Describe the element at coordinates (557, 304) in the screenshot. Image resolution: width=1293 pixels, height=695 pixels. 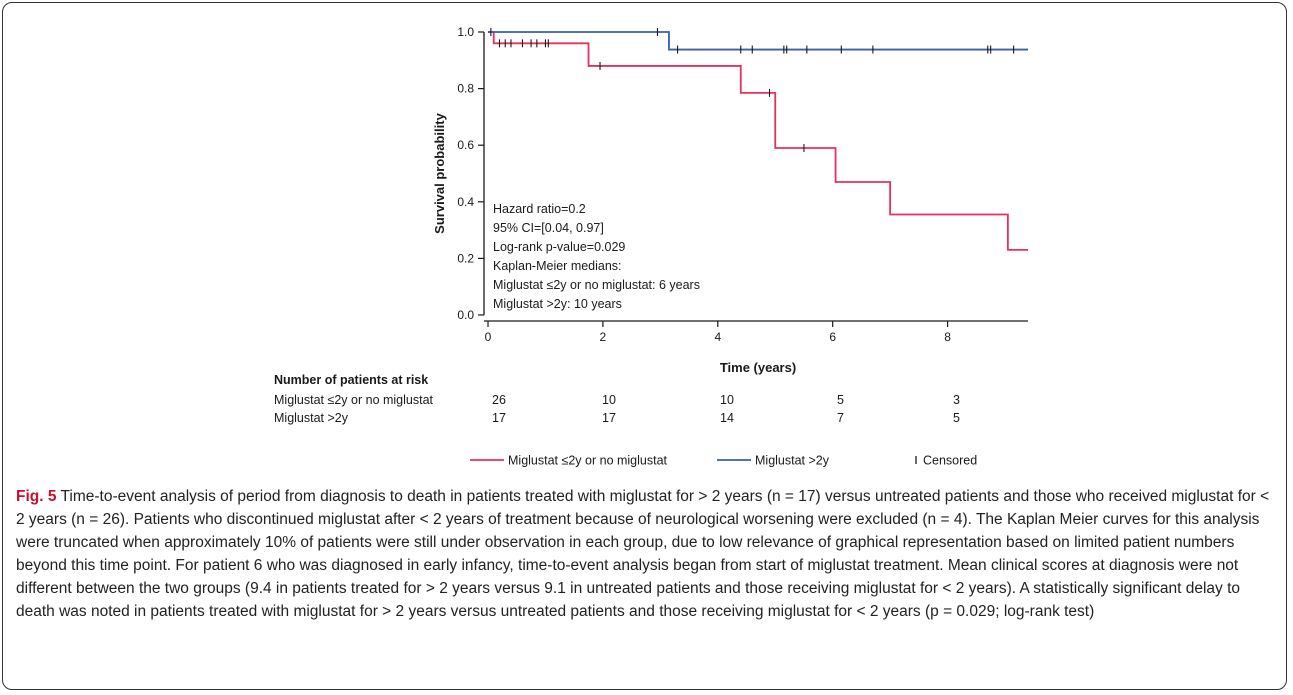
I see `annotation-line: Miglustat >2y: 10 years` at that location.